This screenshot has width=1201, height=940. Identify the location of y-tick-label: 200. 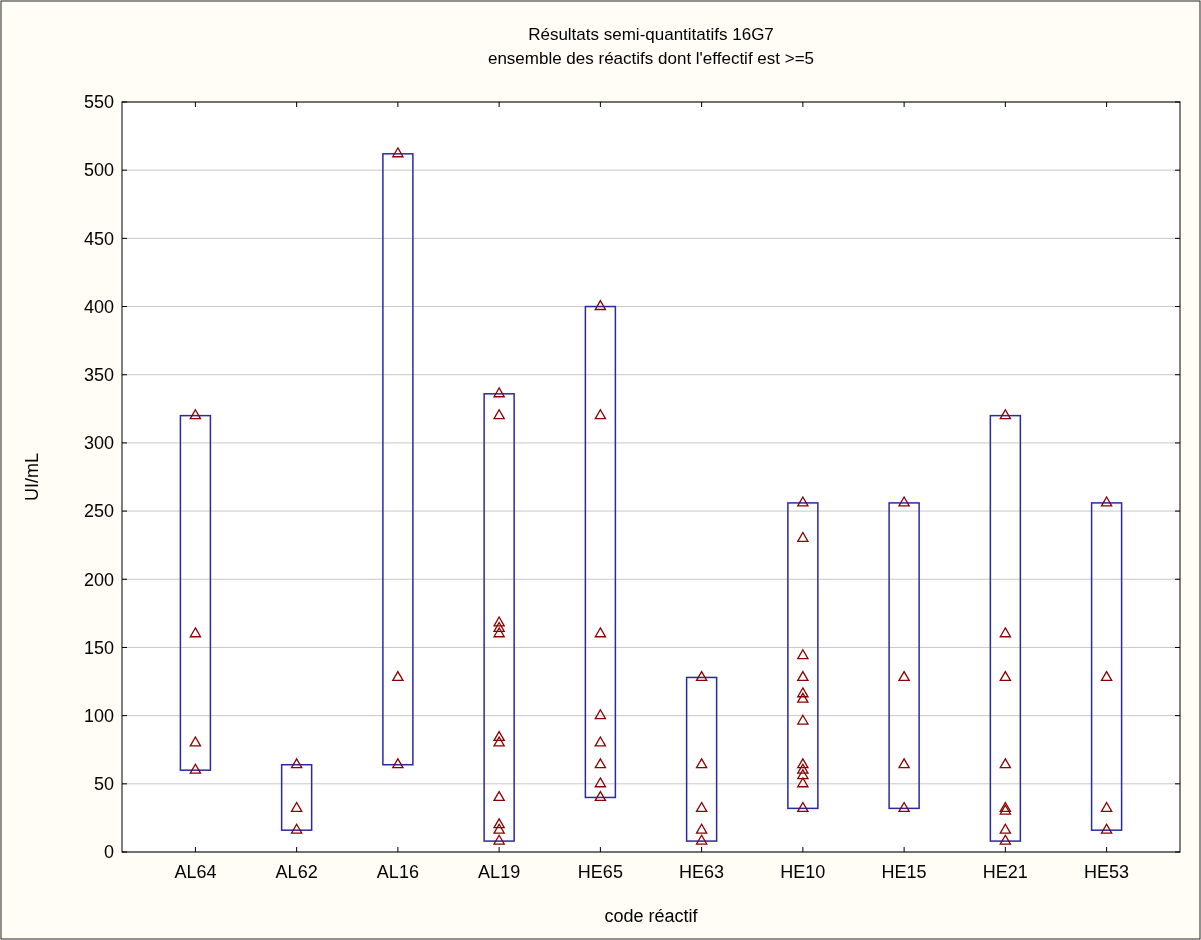
(98, 579).